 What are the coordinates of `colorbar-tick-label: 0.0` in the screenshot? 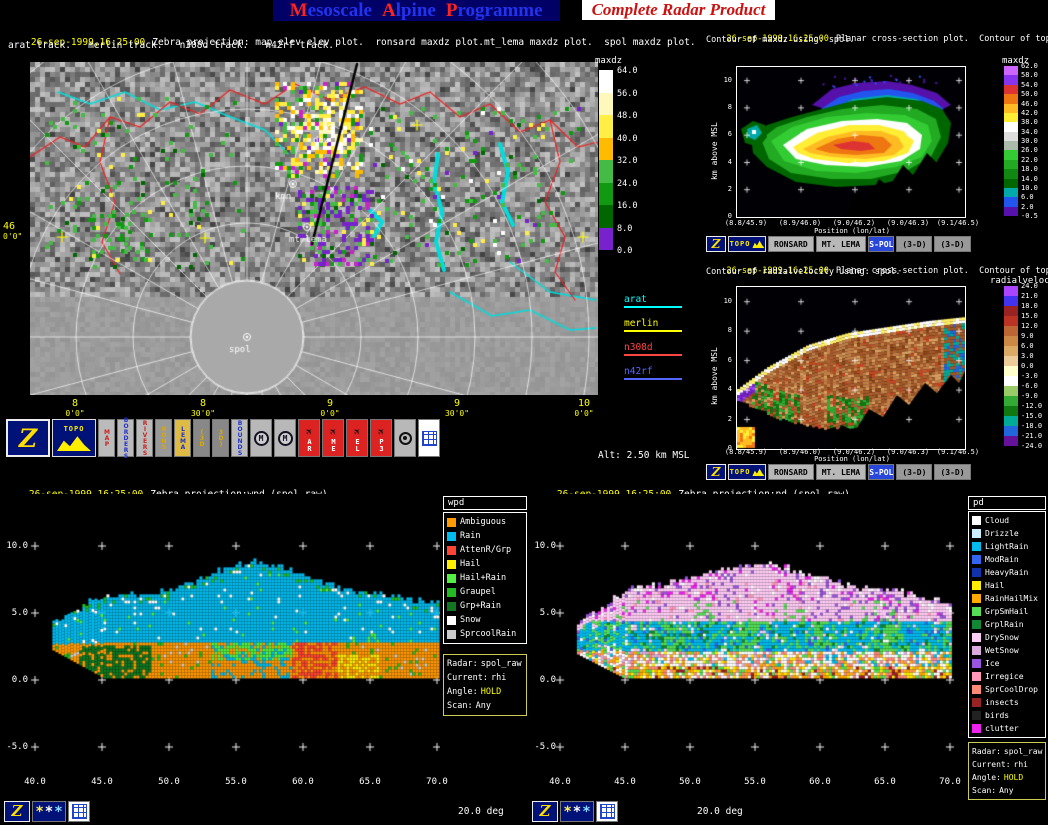 It's located at (1027, 366).